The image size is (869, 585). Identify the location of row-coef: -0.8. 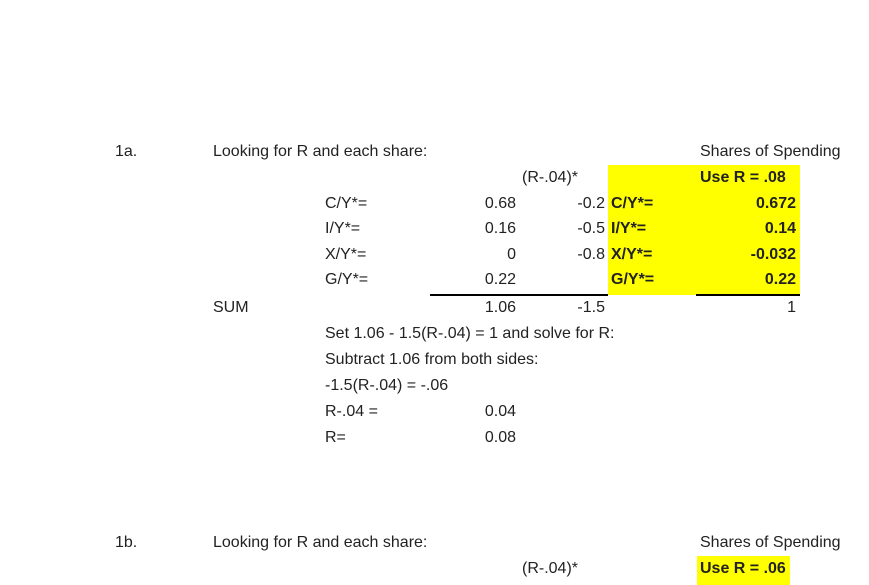
(591, 254).